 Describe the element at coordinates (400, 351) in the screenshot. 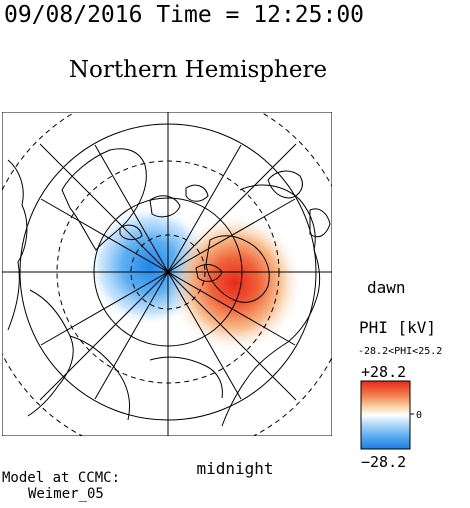

I see `legend-range: -28.2<PHI<25.2` at that location.